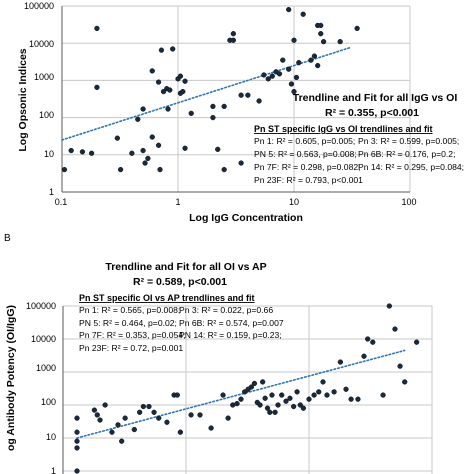 Image resolution: width=474 pixels, height=474 pixels. What do you see at coordinates (11, 378) in the screenshot?
I see `panel-b-ylabel: og Antibody Potency (OI/IgG)` at bounding box center [11, 378].